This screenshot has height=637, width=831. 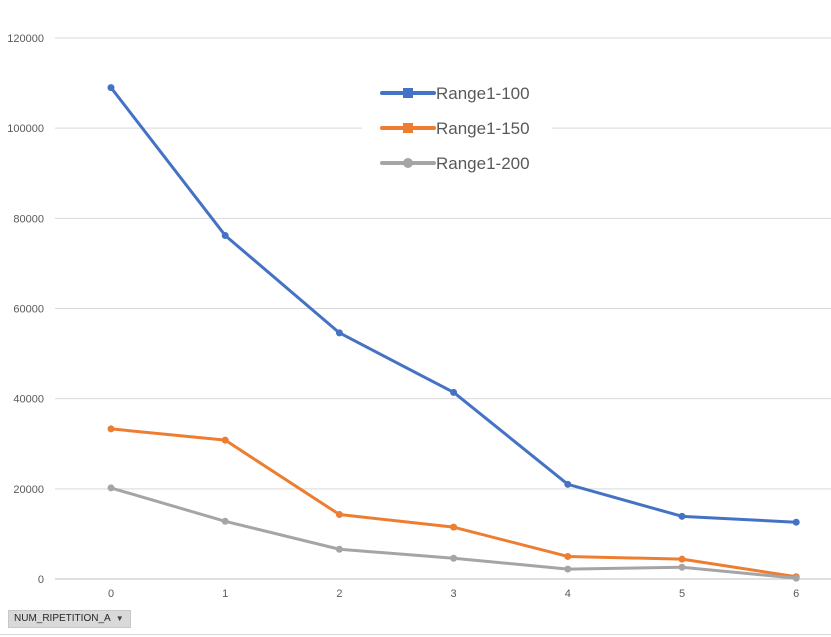 I want to click on legend-item: Range1-200, so click(x=455, y=163).